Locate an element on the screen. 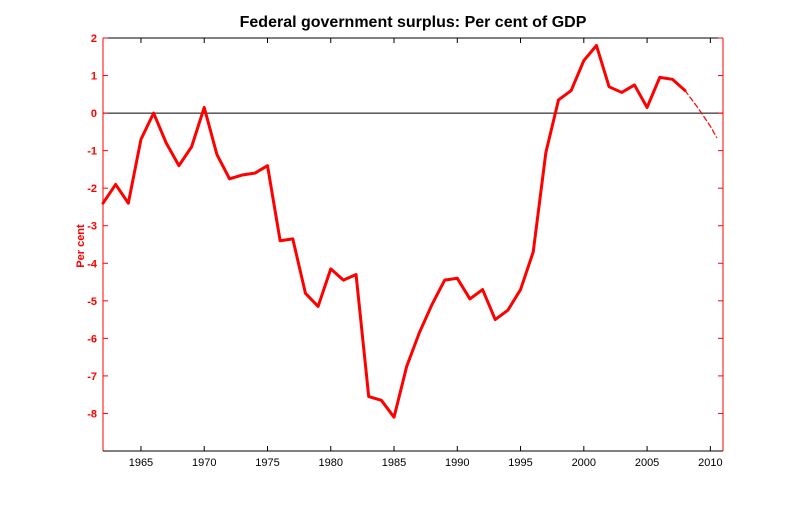 The height and width of the screenshot is (514, 800). x-tick-label: 1980 is located at coordinates (331, 463).